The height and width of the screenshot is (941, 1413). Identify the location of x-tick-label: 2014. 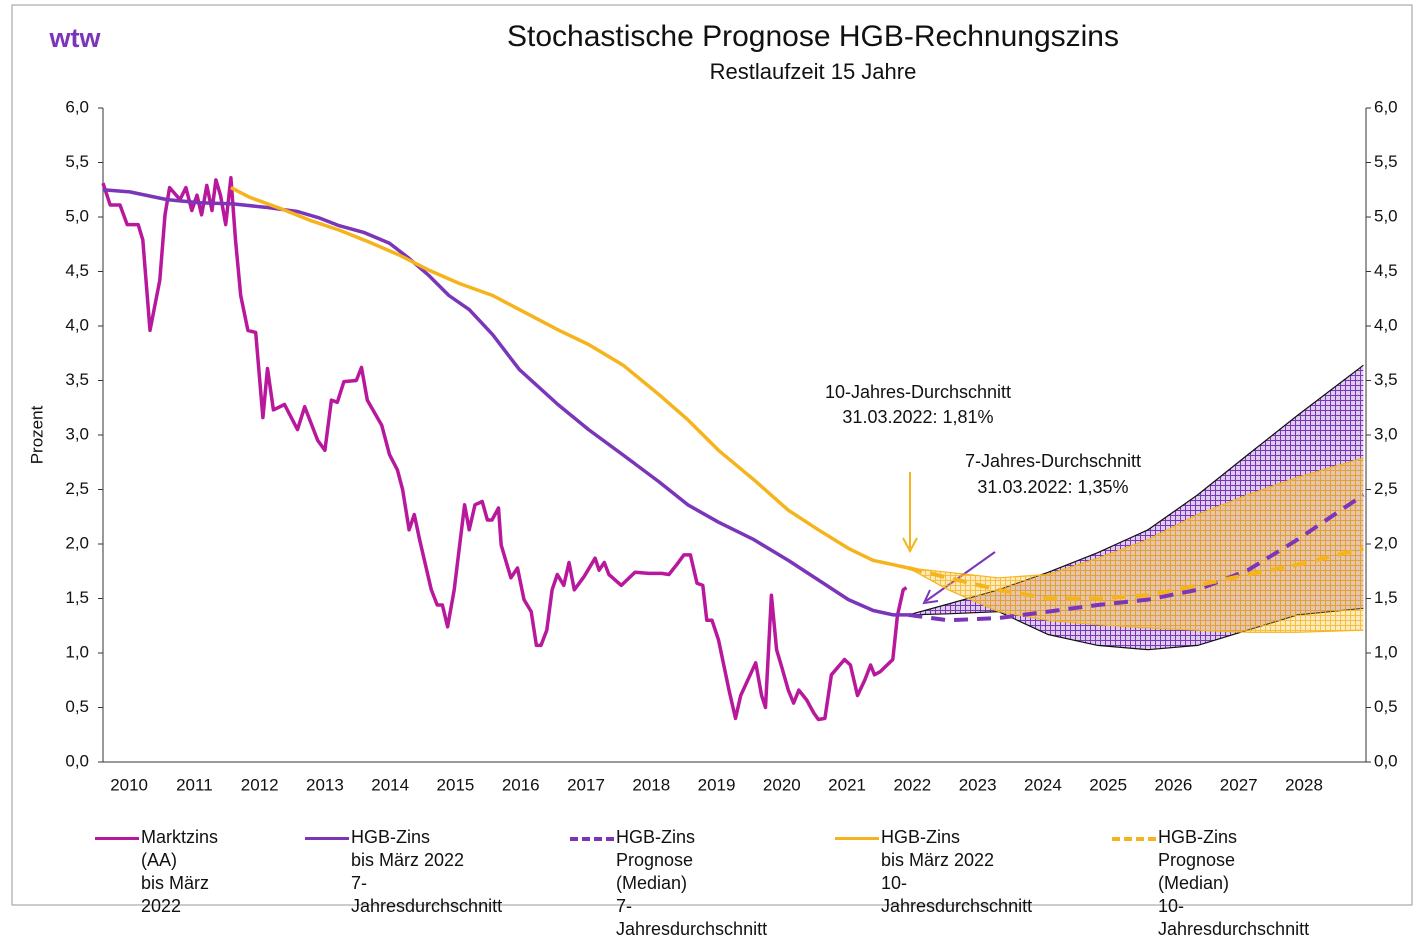
(390, 784).